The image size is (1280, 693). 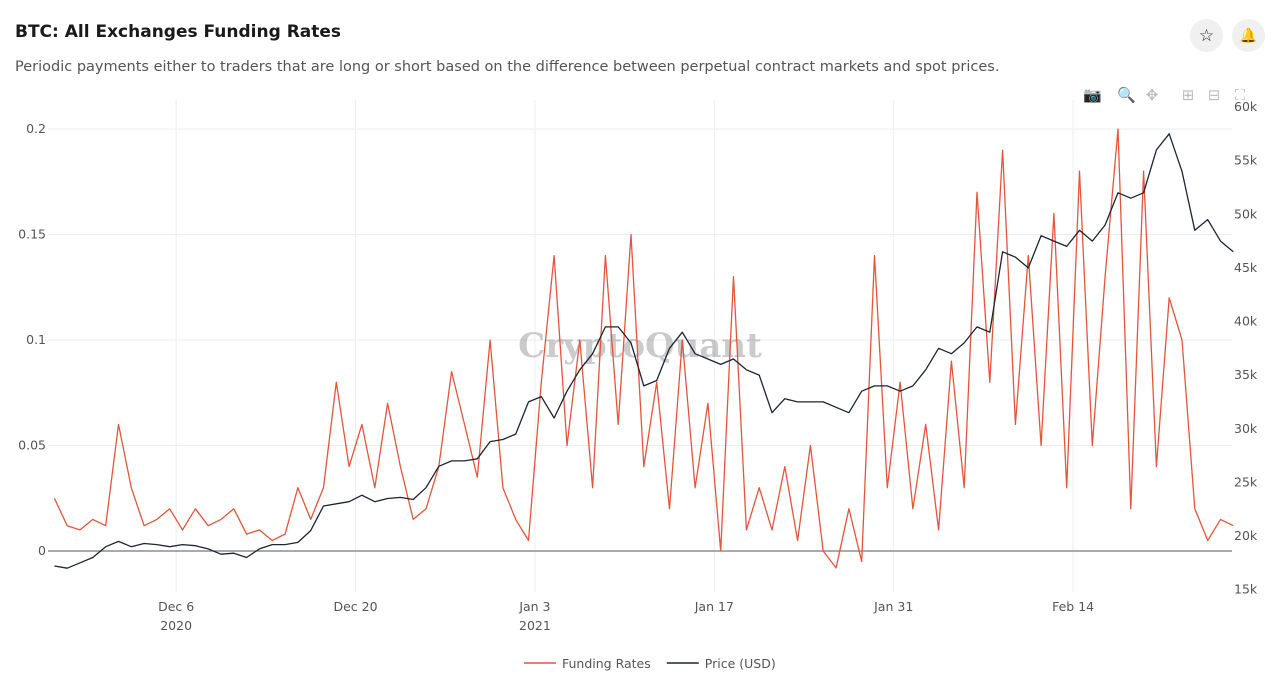 I want to click on x-tick-year: 2020, so click(x=176, y=625).